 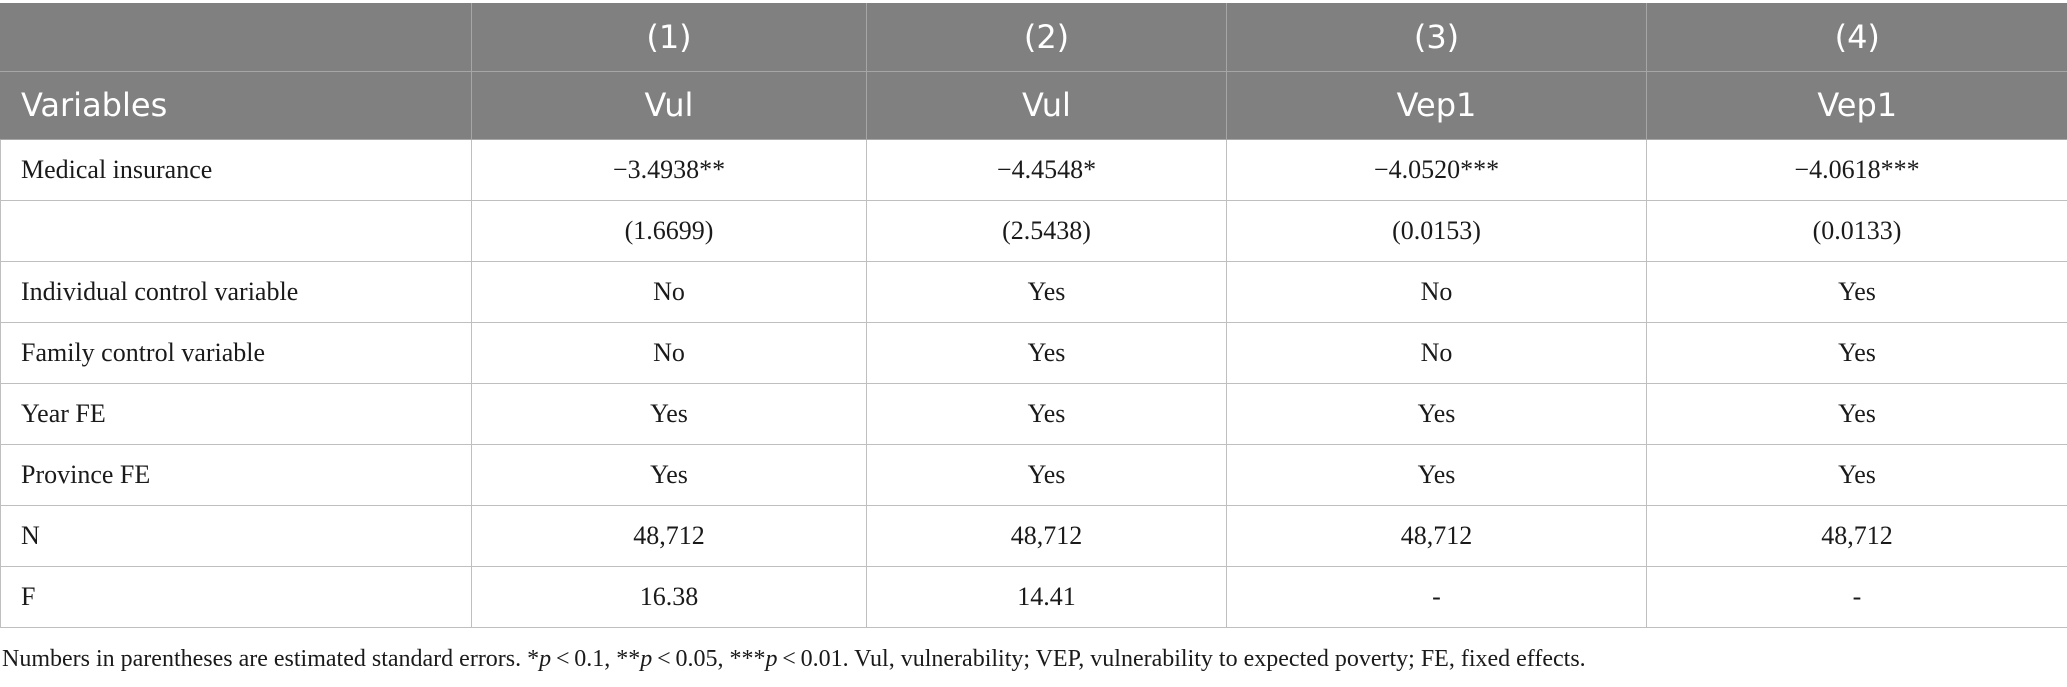 What do you see at coordinates (1856, 230) in the screenshot?
I see `table-cell: (0.0133)` at bounding box center [1856, 230].